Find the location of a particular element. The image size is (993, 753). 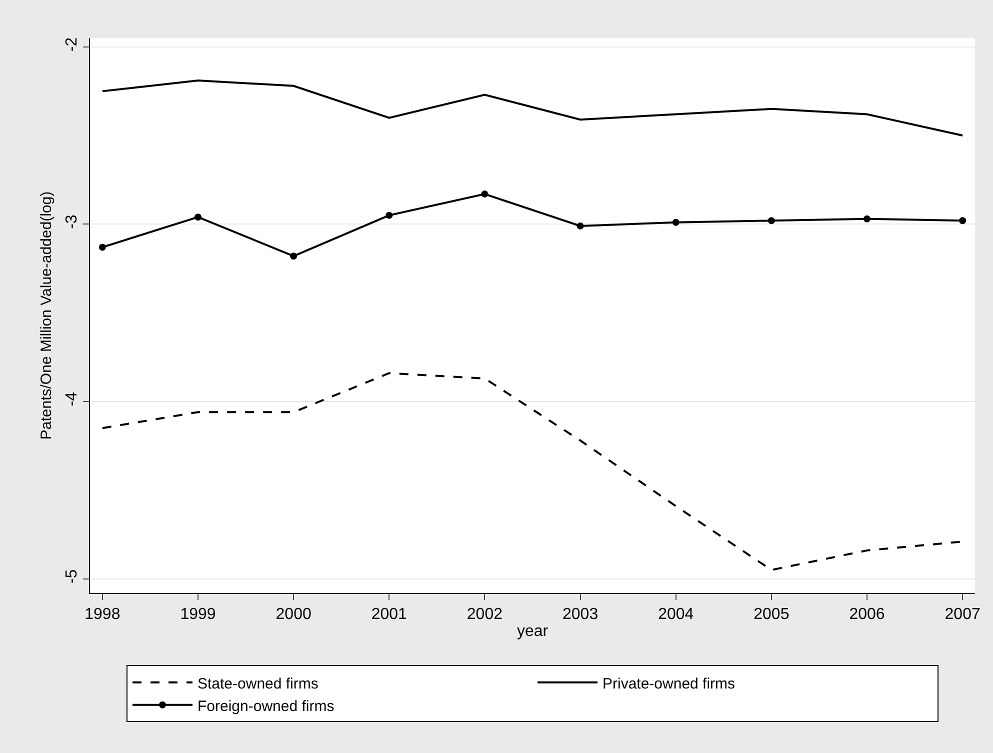

legend-label: Private-owned firms is located at coordinates (669, 683).